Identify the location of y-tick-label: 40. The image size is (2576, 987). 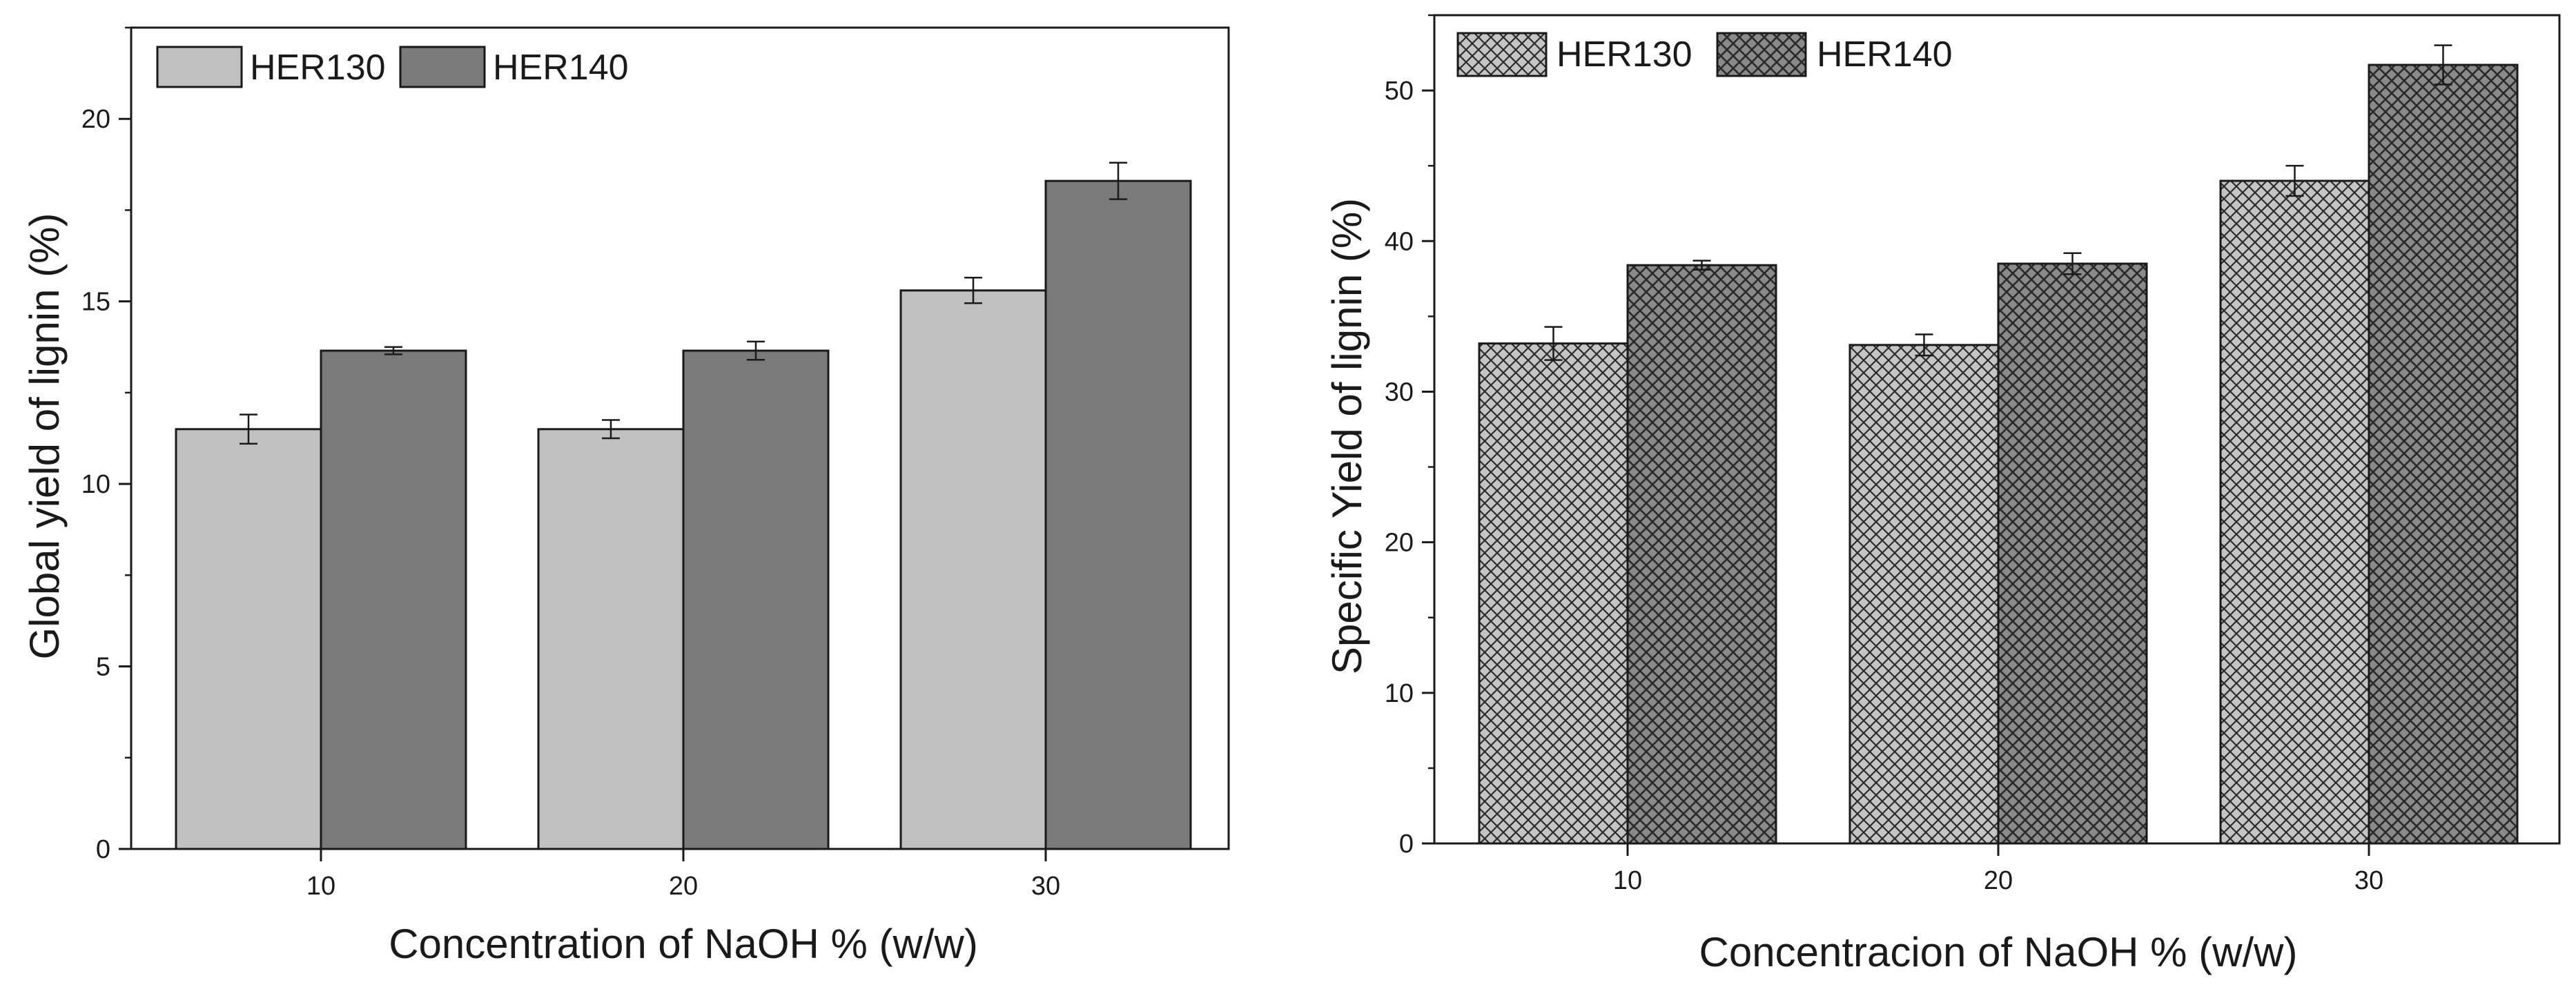
(1399, 242).